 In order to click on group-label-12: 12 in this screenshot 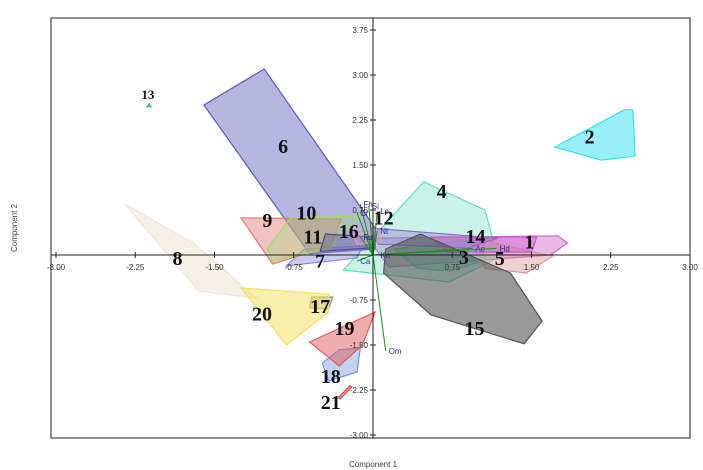, I will do `click(384, 218)`.